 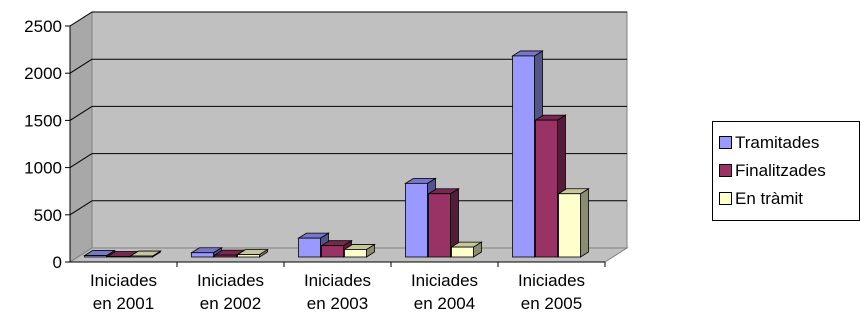 What do you see at coordinates (337, 303) in the screenshot?
I see `x-tick-label: en 2003` at bounding box center [337, 303].